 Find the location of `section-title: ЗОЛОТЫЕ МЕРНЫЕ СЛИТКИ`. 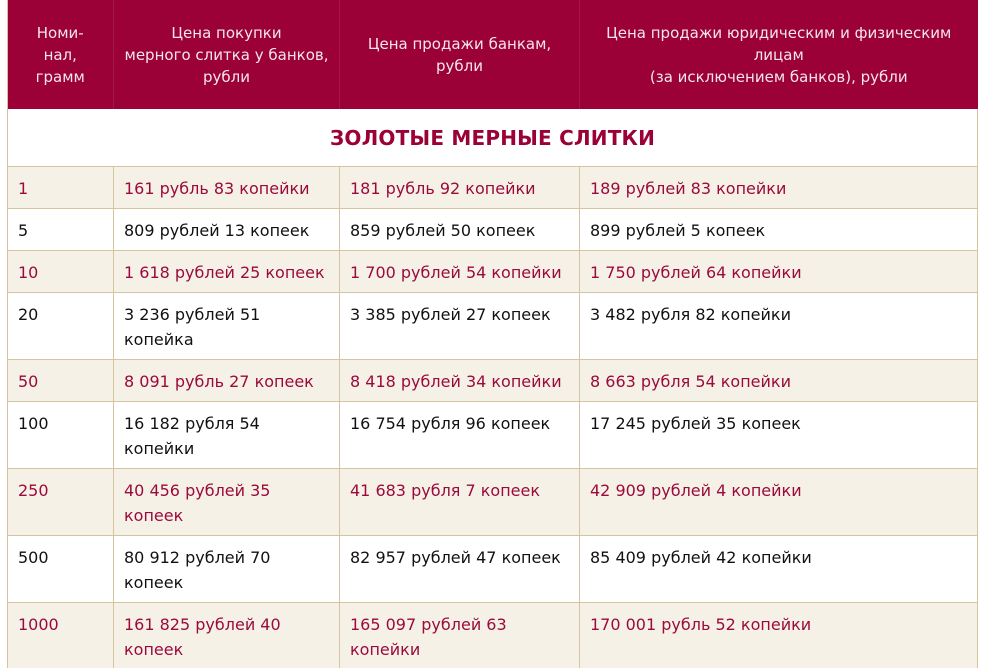

section-title: ЗОЛОТЫЕ МЕРНЫЕ СЛИТКИ is located at coordinates (492, 138).